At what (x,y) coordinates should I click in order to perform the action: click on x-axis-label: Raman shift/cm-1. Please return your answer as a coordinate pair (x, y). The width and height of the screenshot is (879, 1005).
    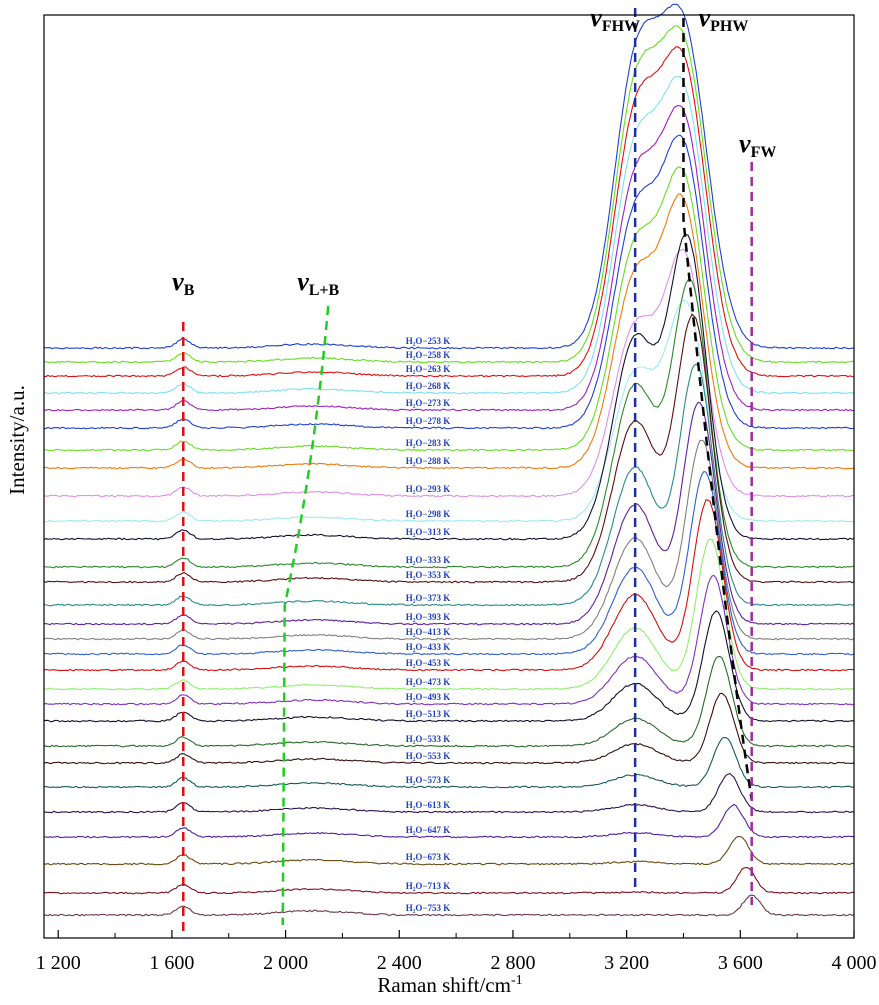
    Looking at the image, I should click on (449, 985).